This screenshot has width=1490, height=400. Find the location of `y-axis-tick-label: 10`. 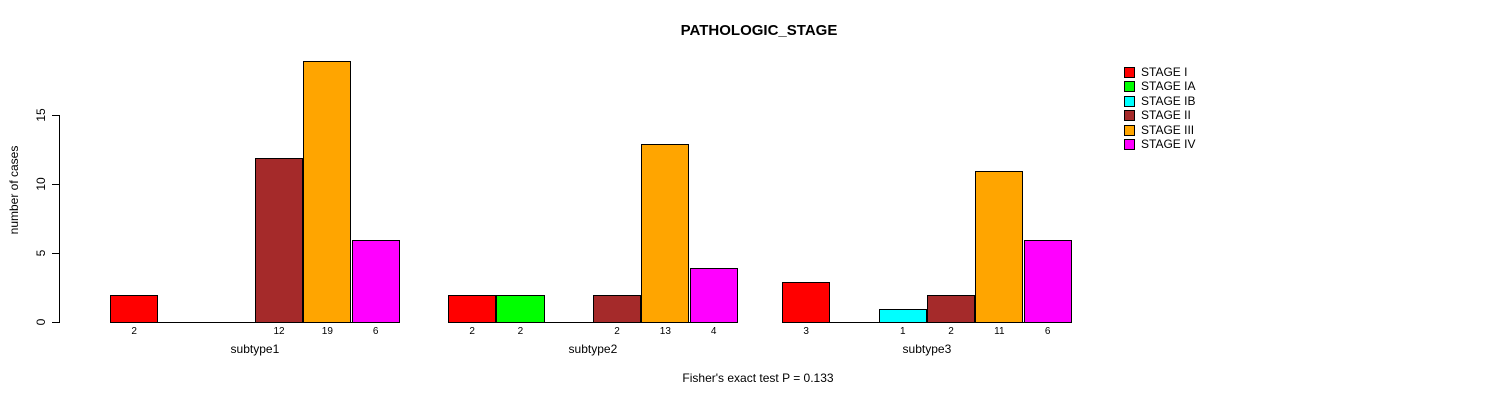

y-axis-tick-label: 10 is located at coordinates (41, 184).